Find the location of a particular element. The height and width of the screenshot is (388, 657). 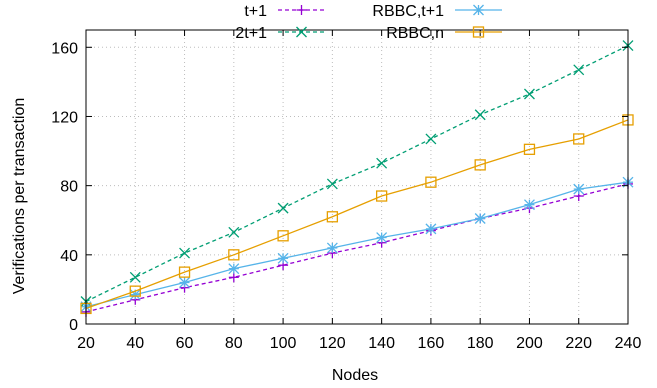

y-tick-label: 0 is located at coordinates (73, 325).